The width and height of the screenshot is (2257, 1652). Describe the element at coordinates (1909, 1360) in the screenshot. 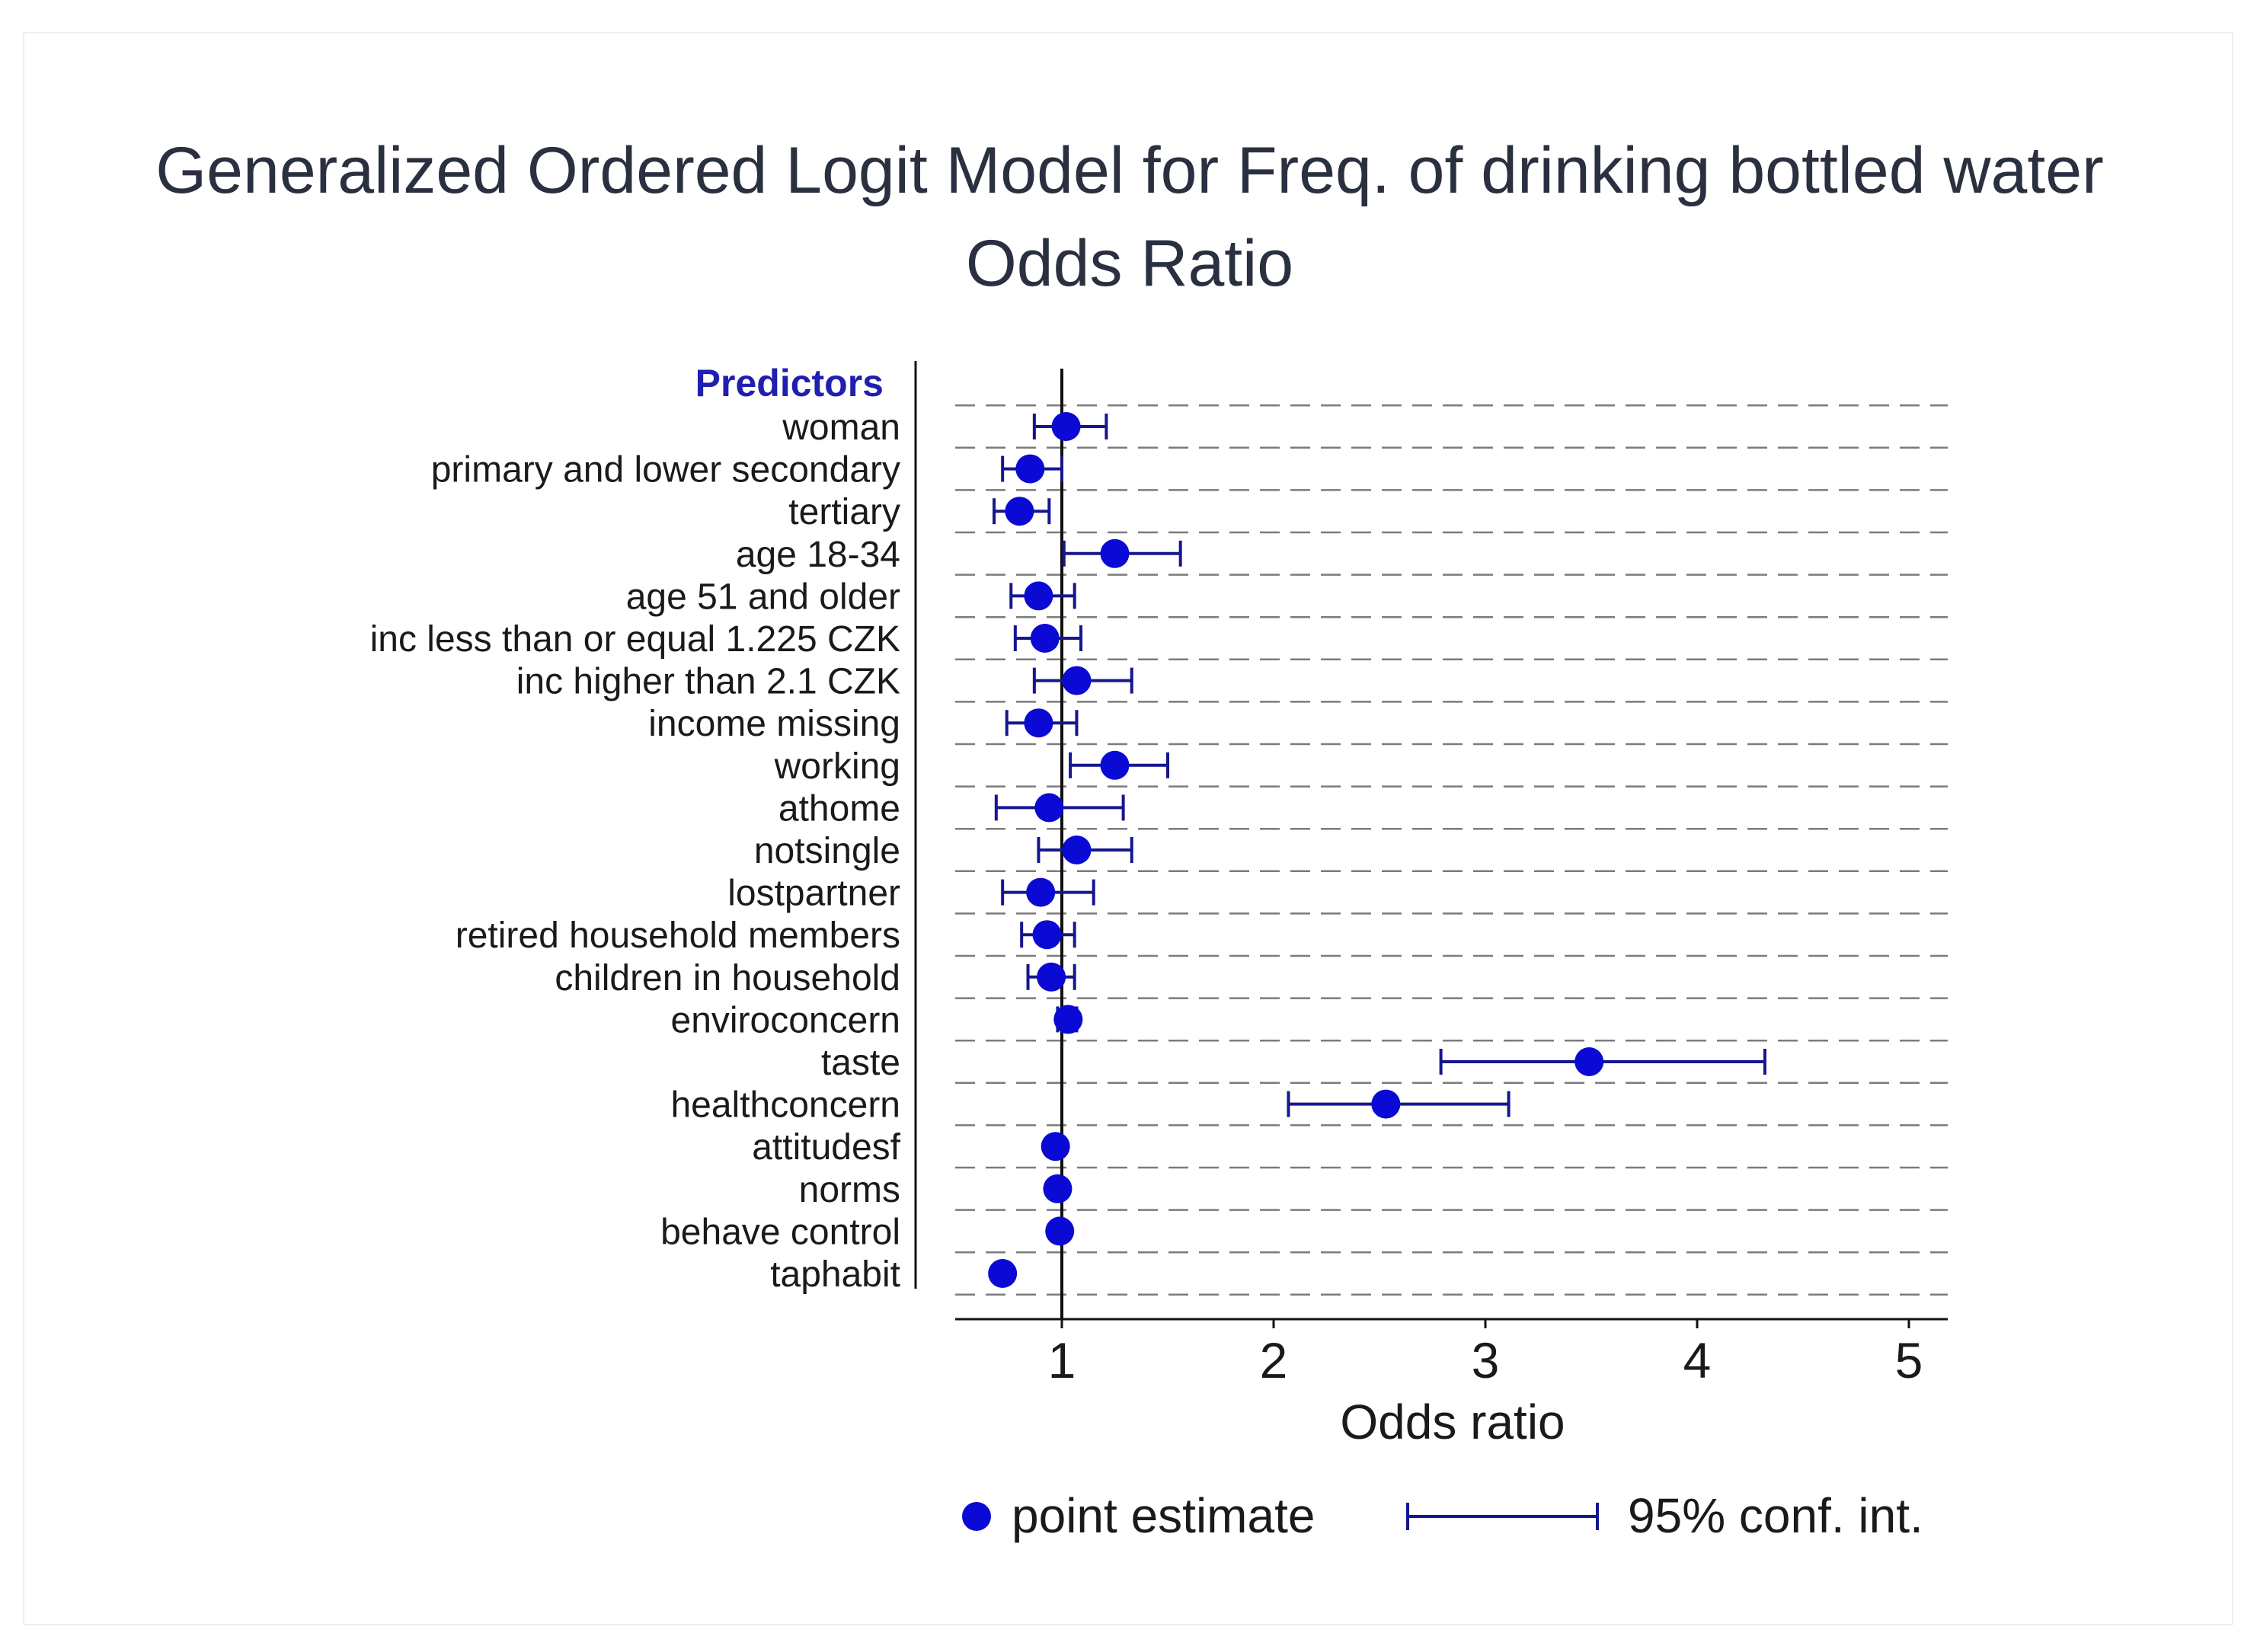

I see `x-tick-label: 5` at that location.